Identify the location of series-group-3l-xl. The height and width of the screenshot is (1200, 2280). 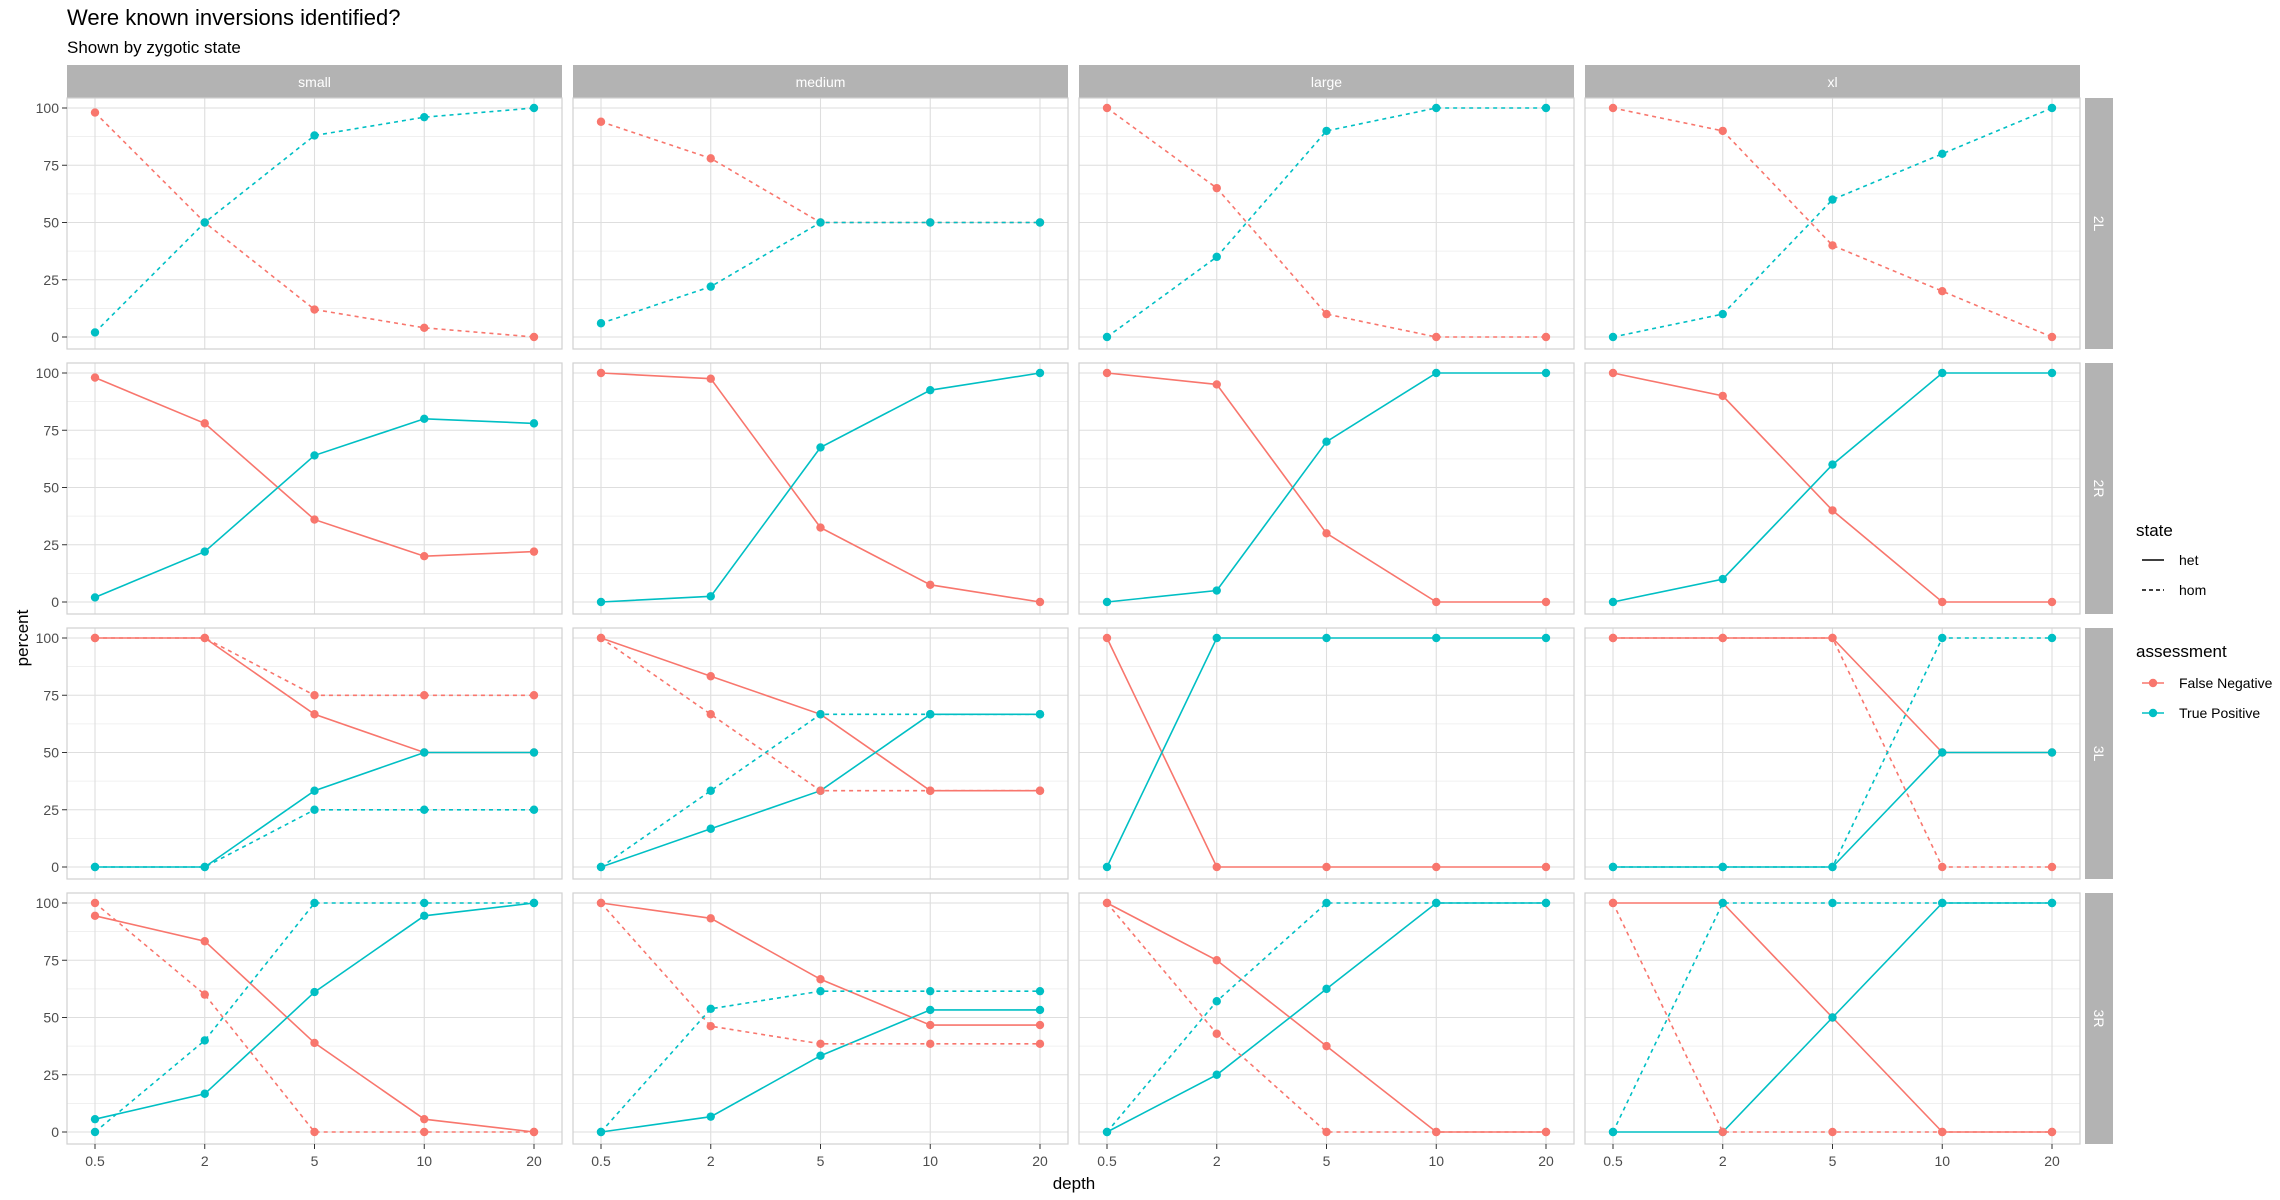
(1832, 752).